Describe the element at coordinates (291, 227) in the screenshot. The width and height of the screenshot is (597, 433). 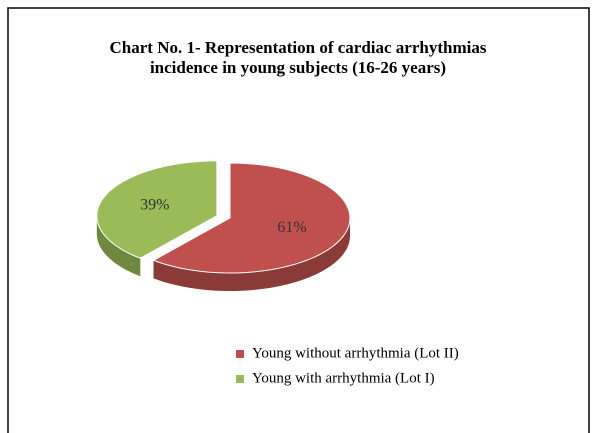
I see `data-label: 61%` at that location.